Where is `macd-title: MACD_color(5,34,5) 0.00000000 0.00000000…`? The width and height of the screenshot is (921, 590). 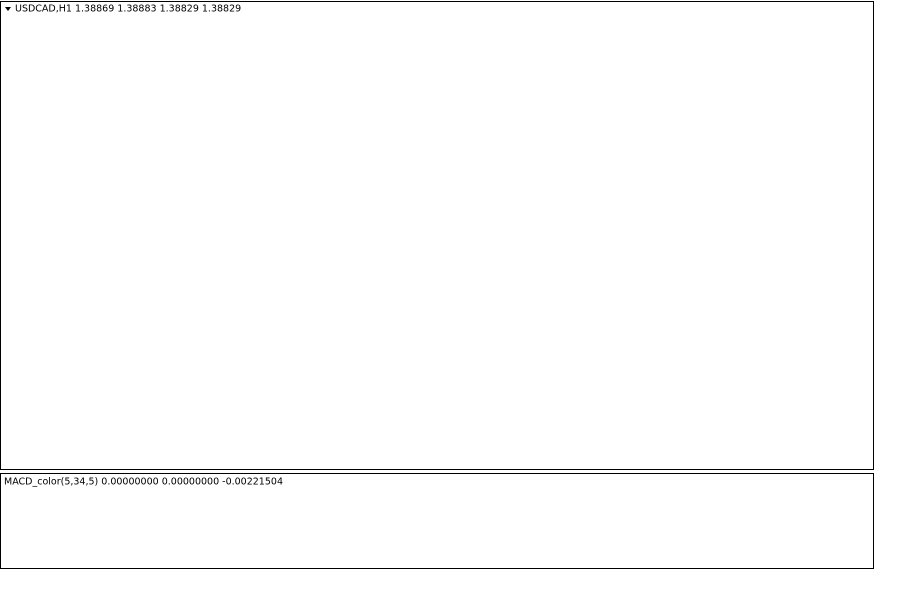
macd-title: MACD_color(5,34,5) 0.00000000 0.00000000… is located at coordinates (143, 482).